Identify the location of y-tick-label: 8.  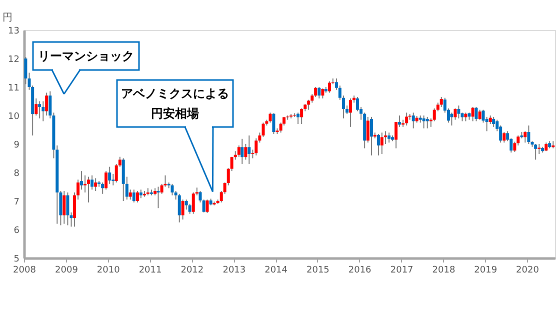
(17, 174).